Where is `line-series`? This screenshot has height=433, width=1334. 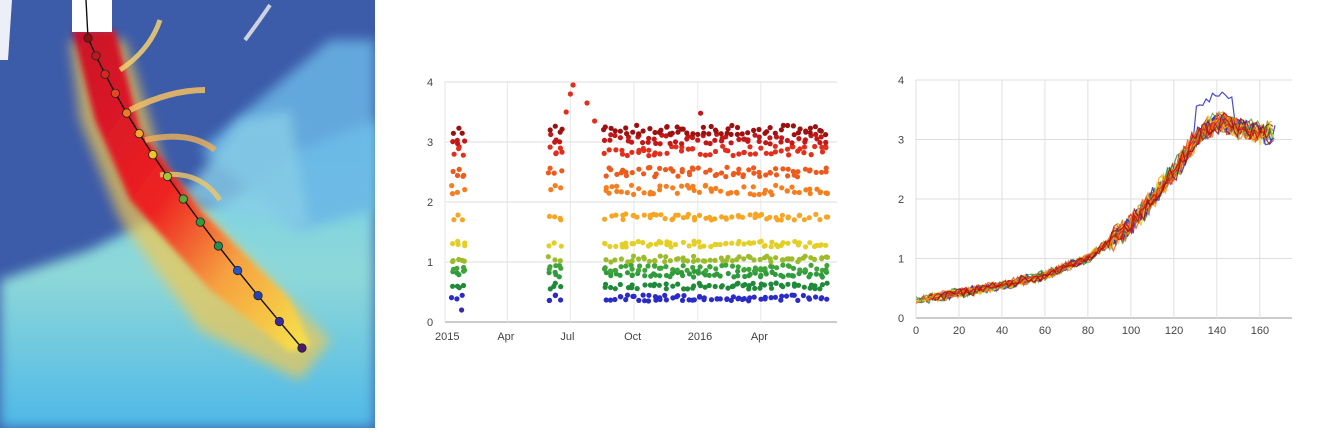 line-series is located at coordinates (1095, 198).